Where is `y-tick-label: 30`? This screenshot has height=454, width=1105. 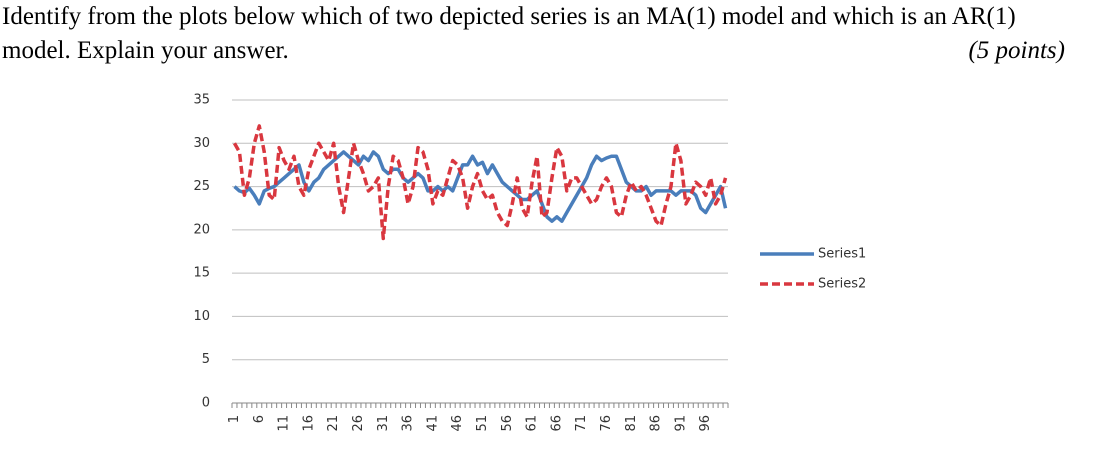
y-tick-label: 30 is located at coordinates (201, 143).